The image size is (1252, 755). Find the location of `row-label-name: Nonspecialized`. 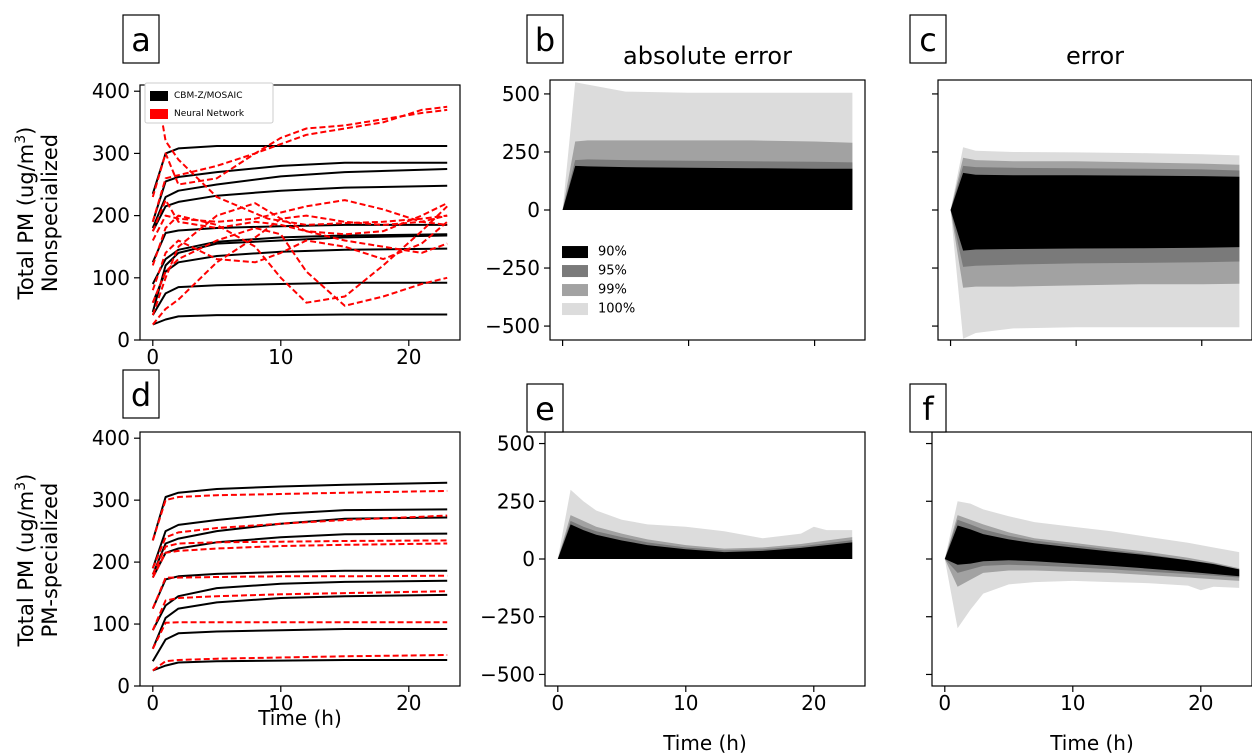

row-label-name: Nonspecialized is located at coordinates (50, 213).